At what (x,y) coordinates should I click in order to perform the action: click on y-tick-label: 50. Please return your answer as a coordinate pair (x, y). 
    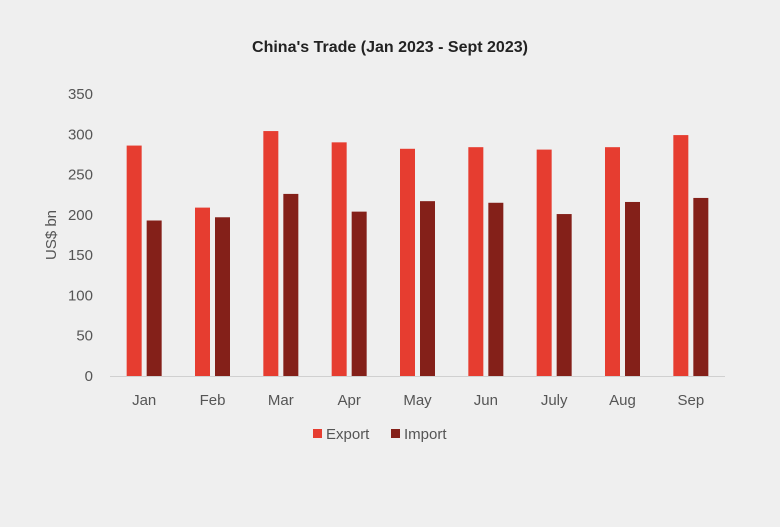
    Looking at the image, I should click on (84, 336).